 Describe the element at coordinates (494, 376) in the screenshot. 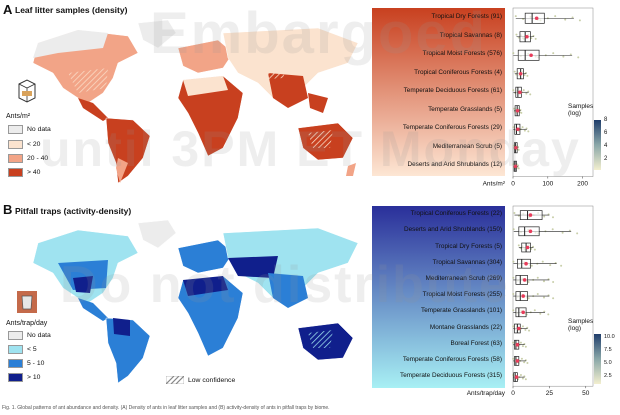

I see `biome-sample-count: (315)` at that location.